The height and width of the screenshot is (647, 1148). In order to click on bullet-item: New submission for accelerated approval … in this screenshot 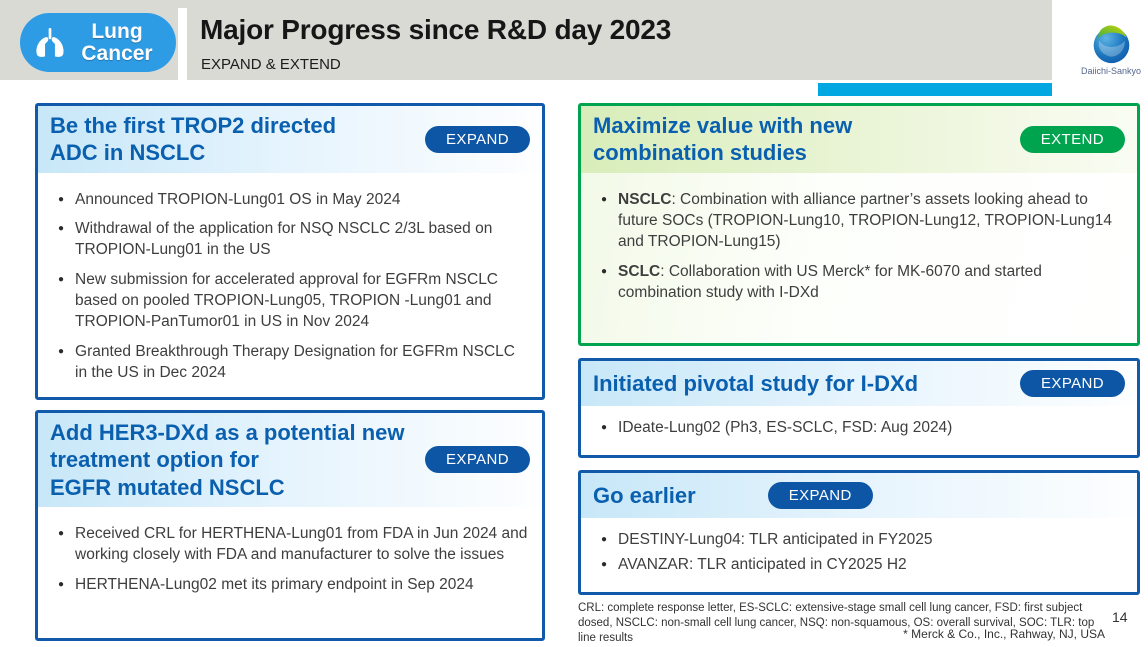, I will do `click(291, 301)`.